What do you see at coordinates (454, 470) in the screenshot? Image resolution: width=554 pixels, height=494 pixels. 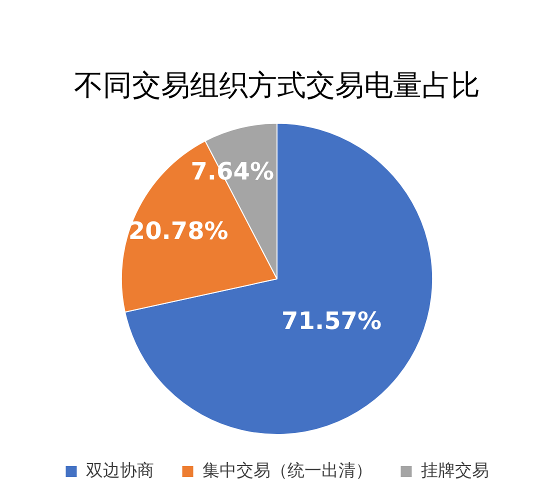 I see `legend-label: 挂牌交易` at bounding box center [454, 470].